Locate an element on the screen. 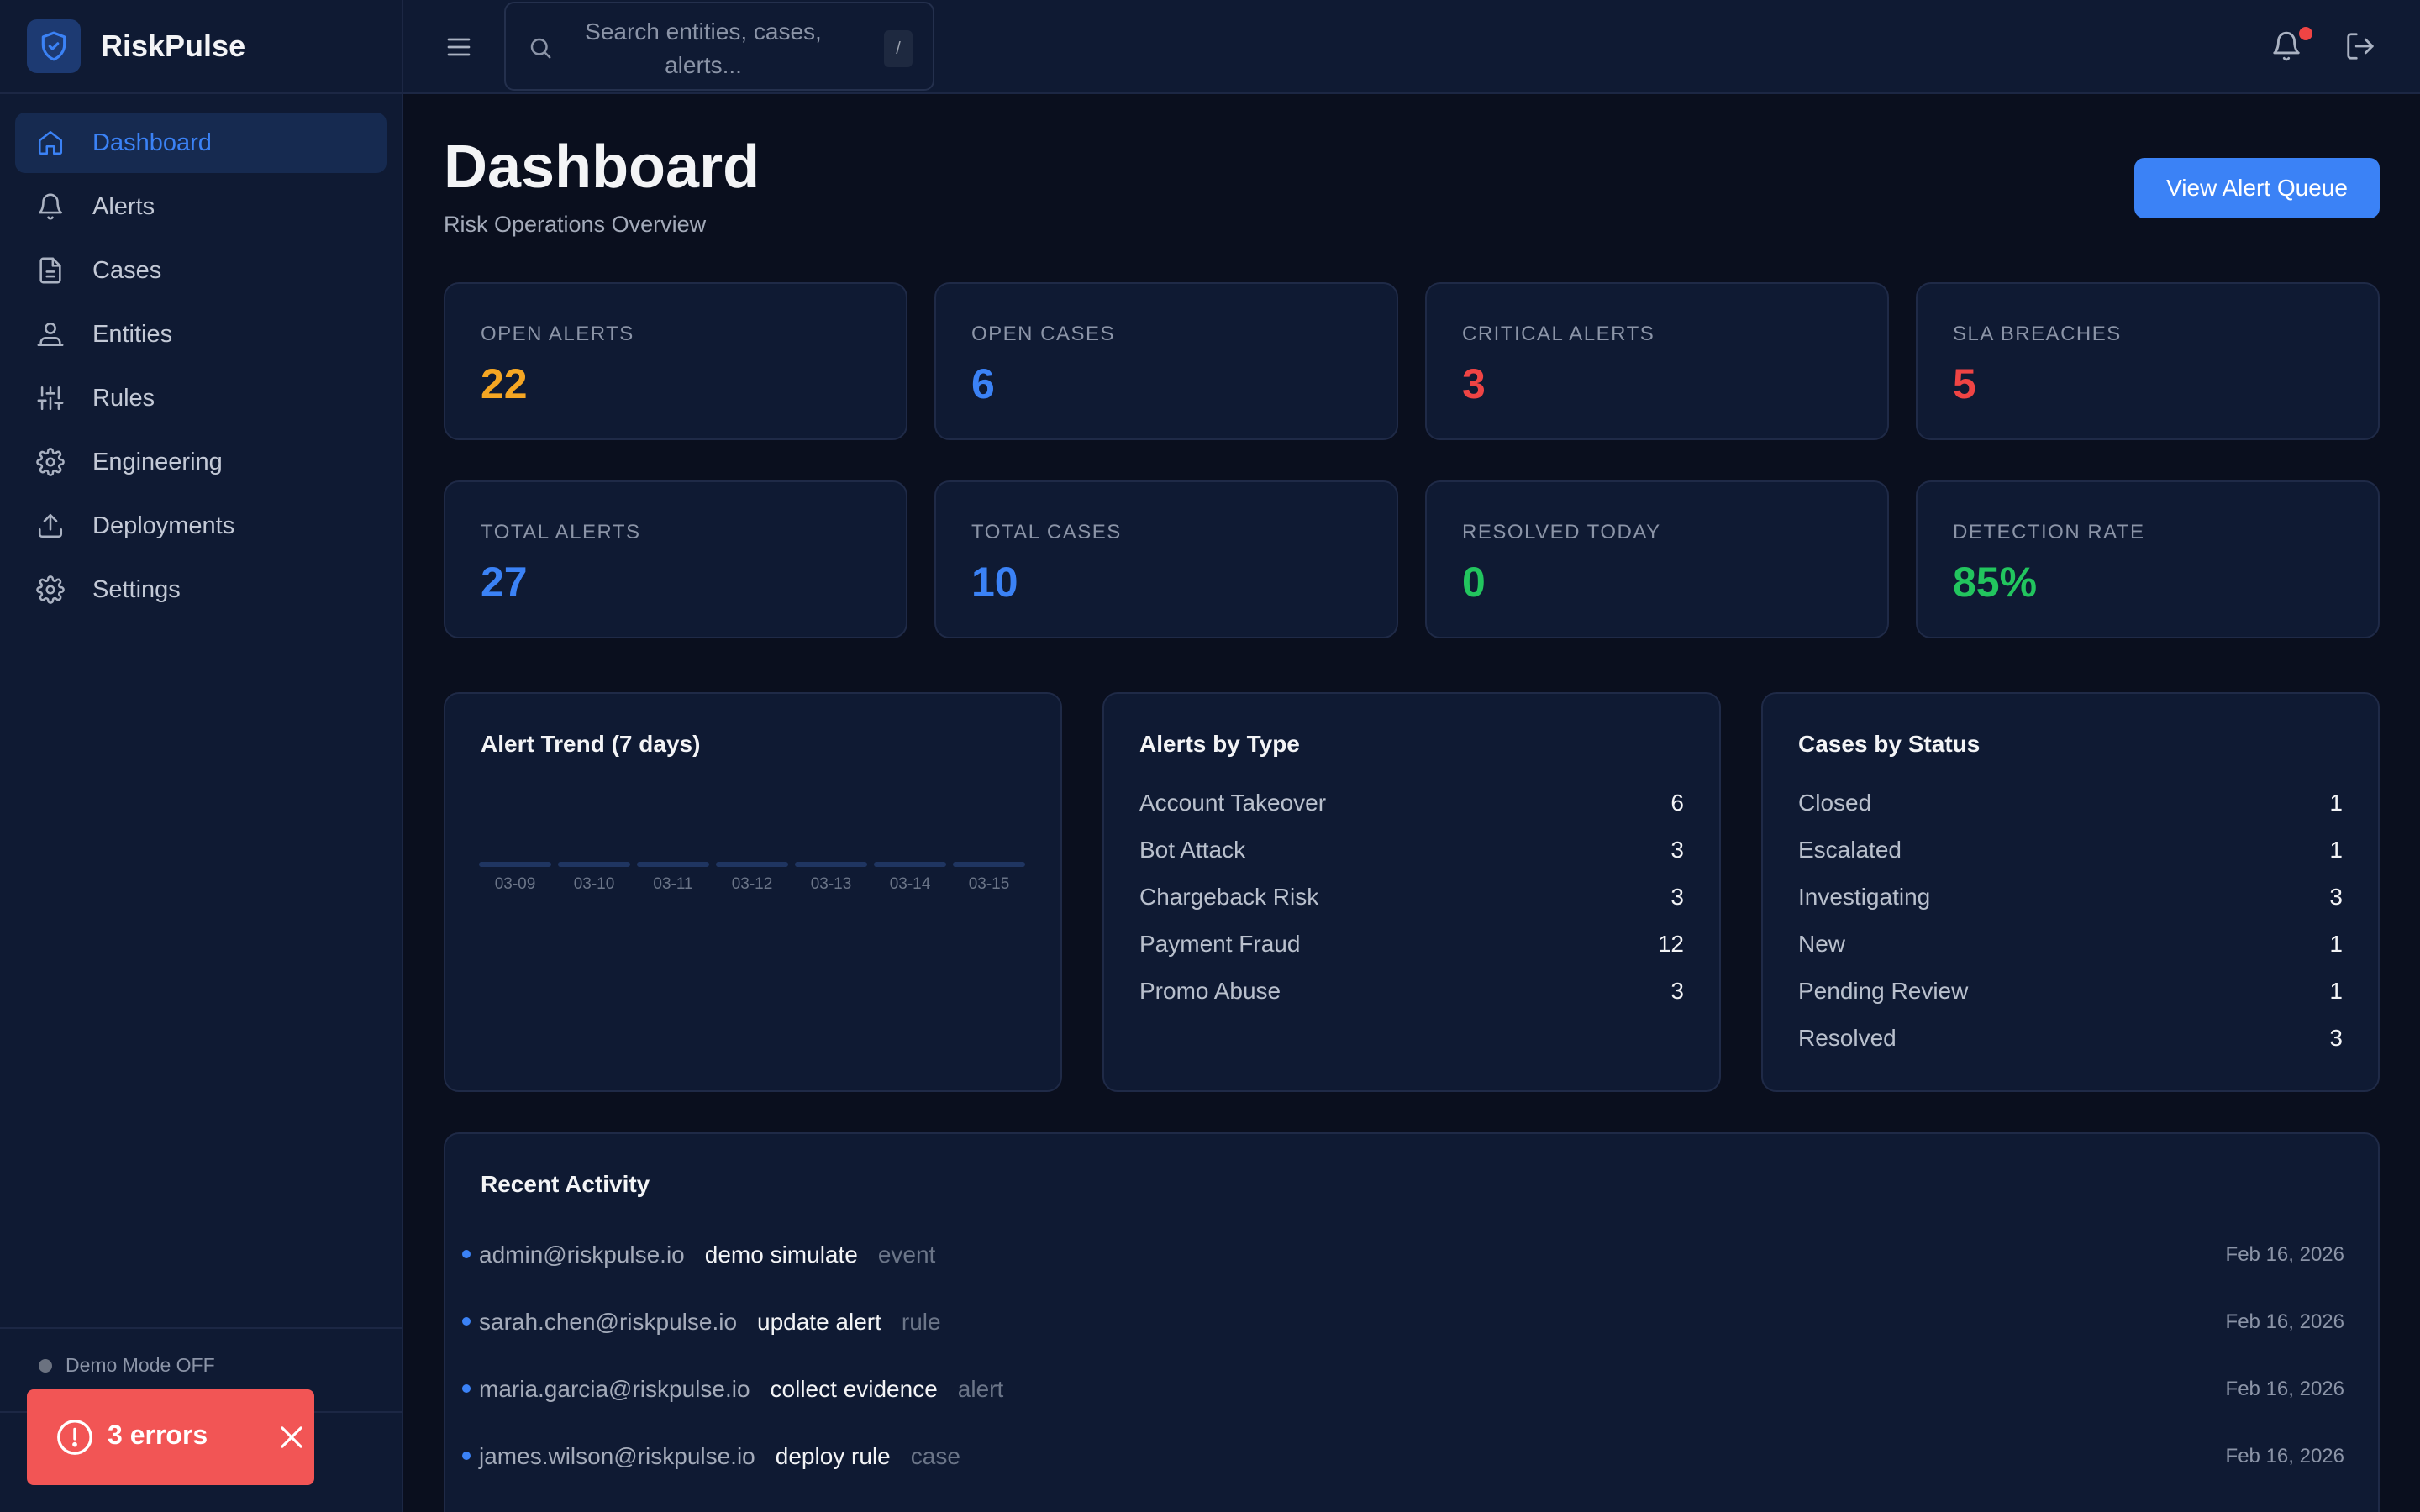  item-label: Resolved is located at coordinates (1848, 1038).